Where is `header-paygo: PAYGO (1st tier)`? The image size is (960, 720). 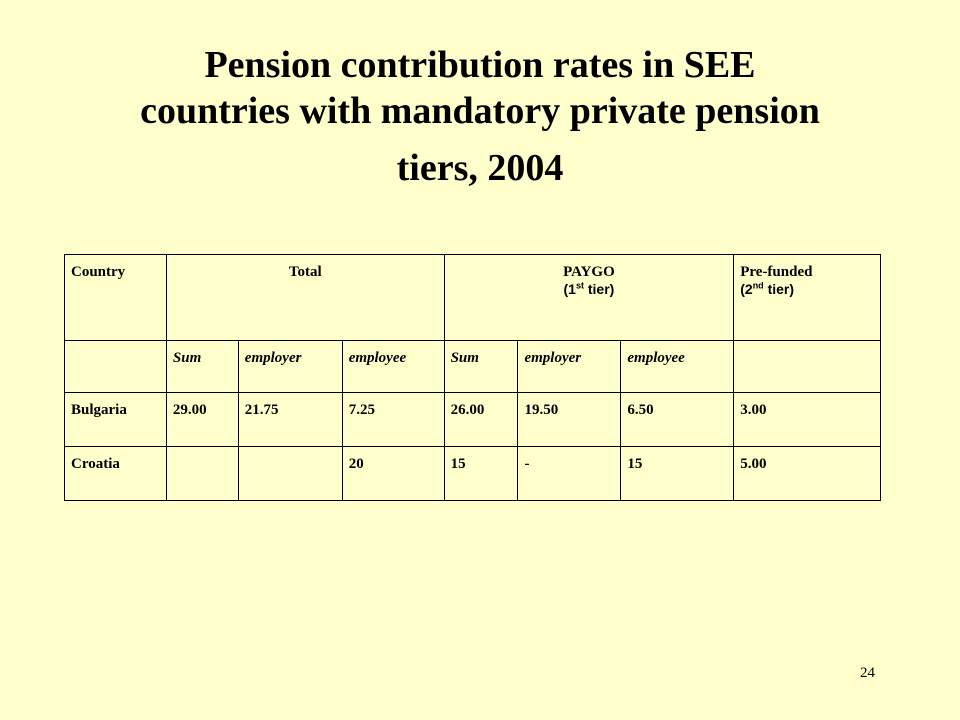 header-paygo: PAYGO (1st tier) is located at coordinates (589, 297).